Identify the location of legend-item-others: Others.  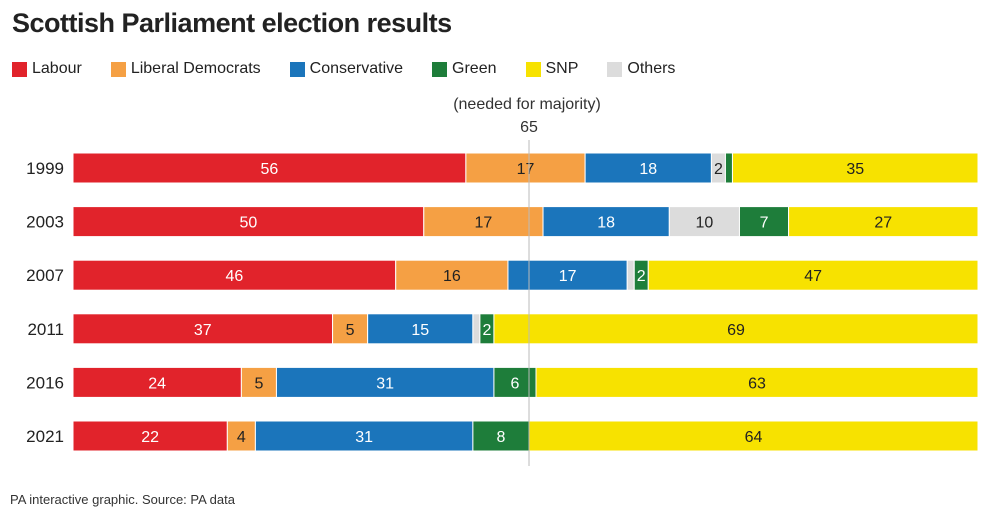
(641, 69).